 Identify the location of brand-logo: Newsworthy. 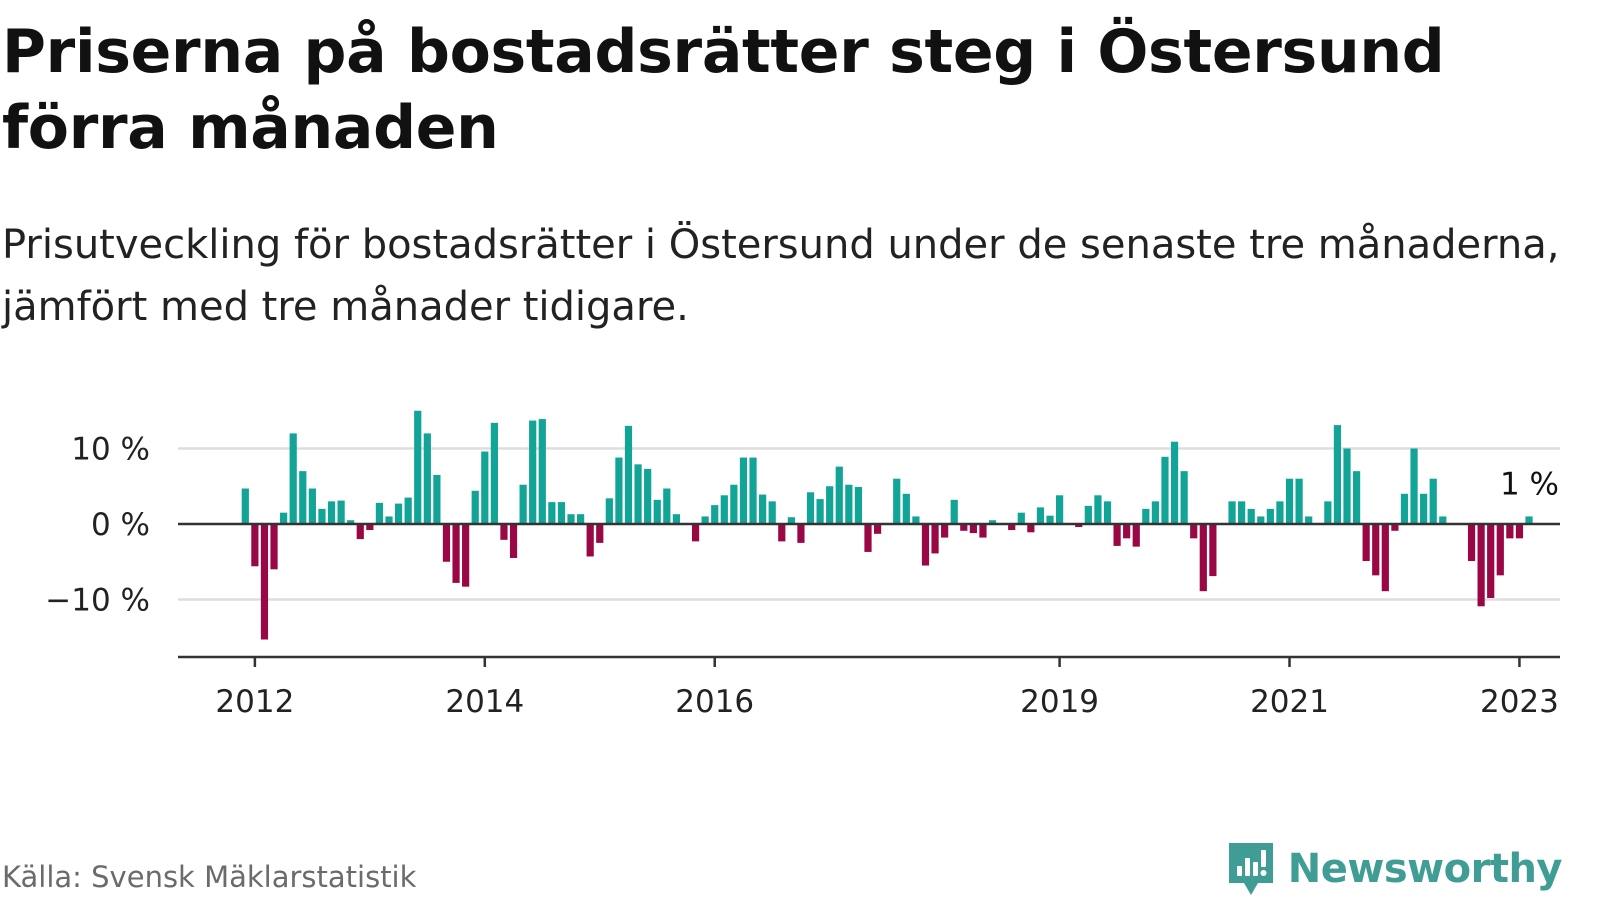
(1394, 869).